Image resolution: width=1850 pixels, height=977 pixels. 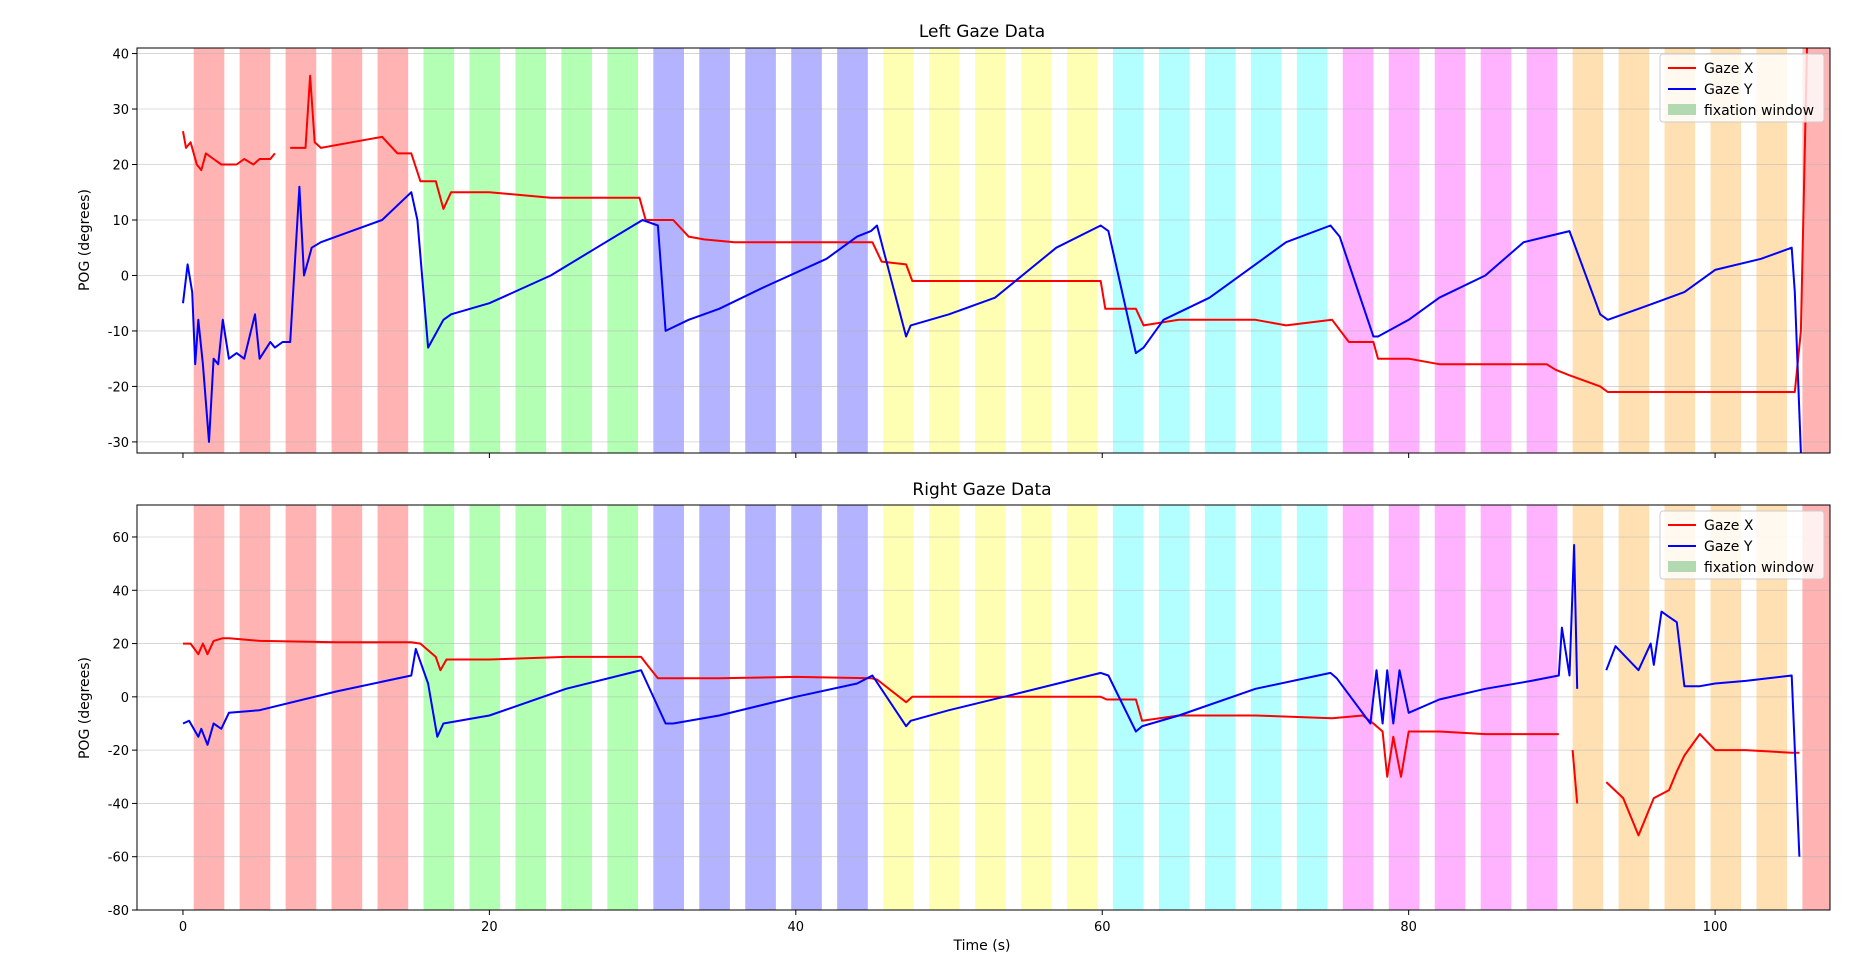 What do you see at coordinates (953, 922) in the screenshot?
I see `x-ticks: 0 20 40 60 80 100` at bounding box center [953, 922].